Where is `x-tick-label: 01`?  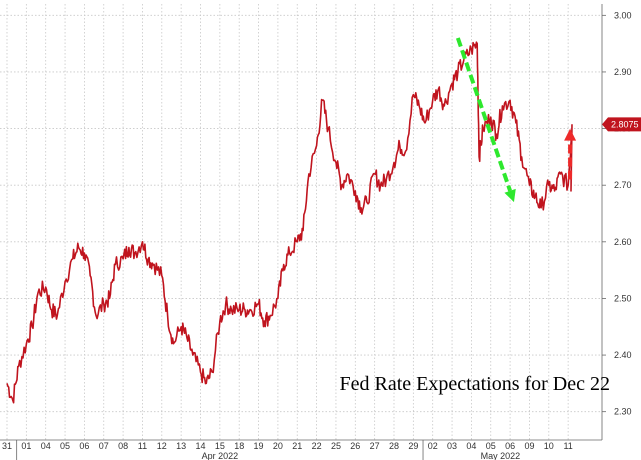
x-tick-label: 01 is located at coordinates (26, 446).